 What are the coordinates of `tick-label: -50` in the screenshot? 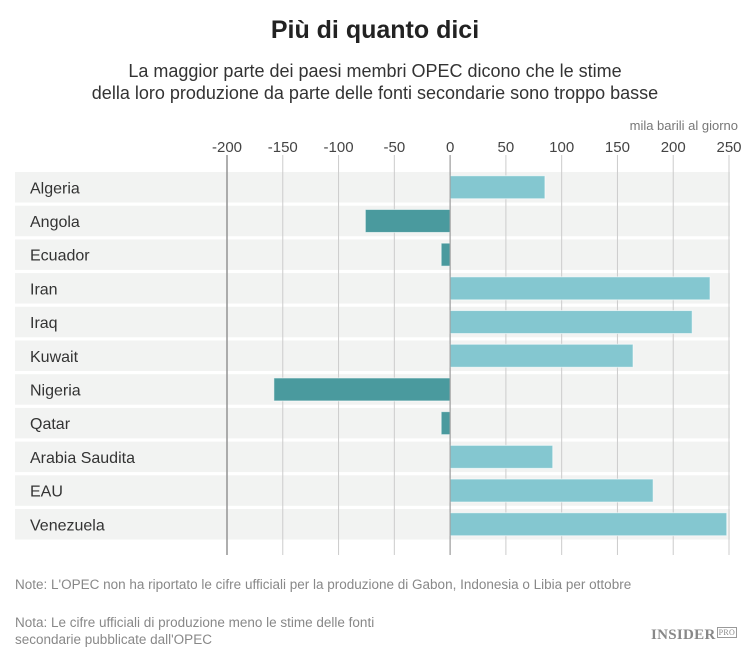 It's located at (394, 147).